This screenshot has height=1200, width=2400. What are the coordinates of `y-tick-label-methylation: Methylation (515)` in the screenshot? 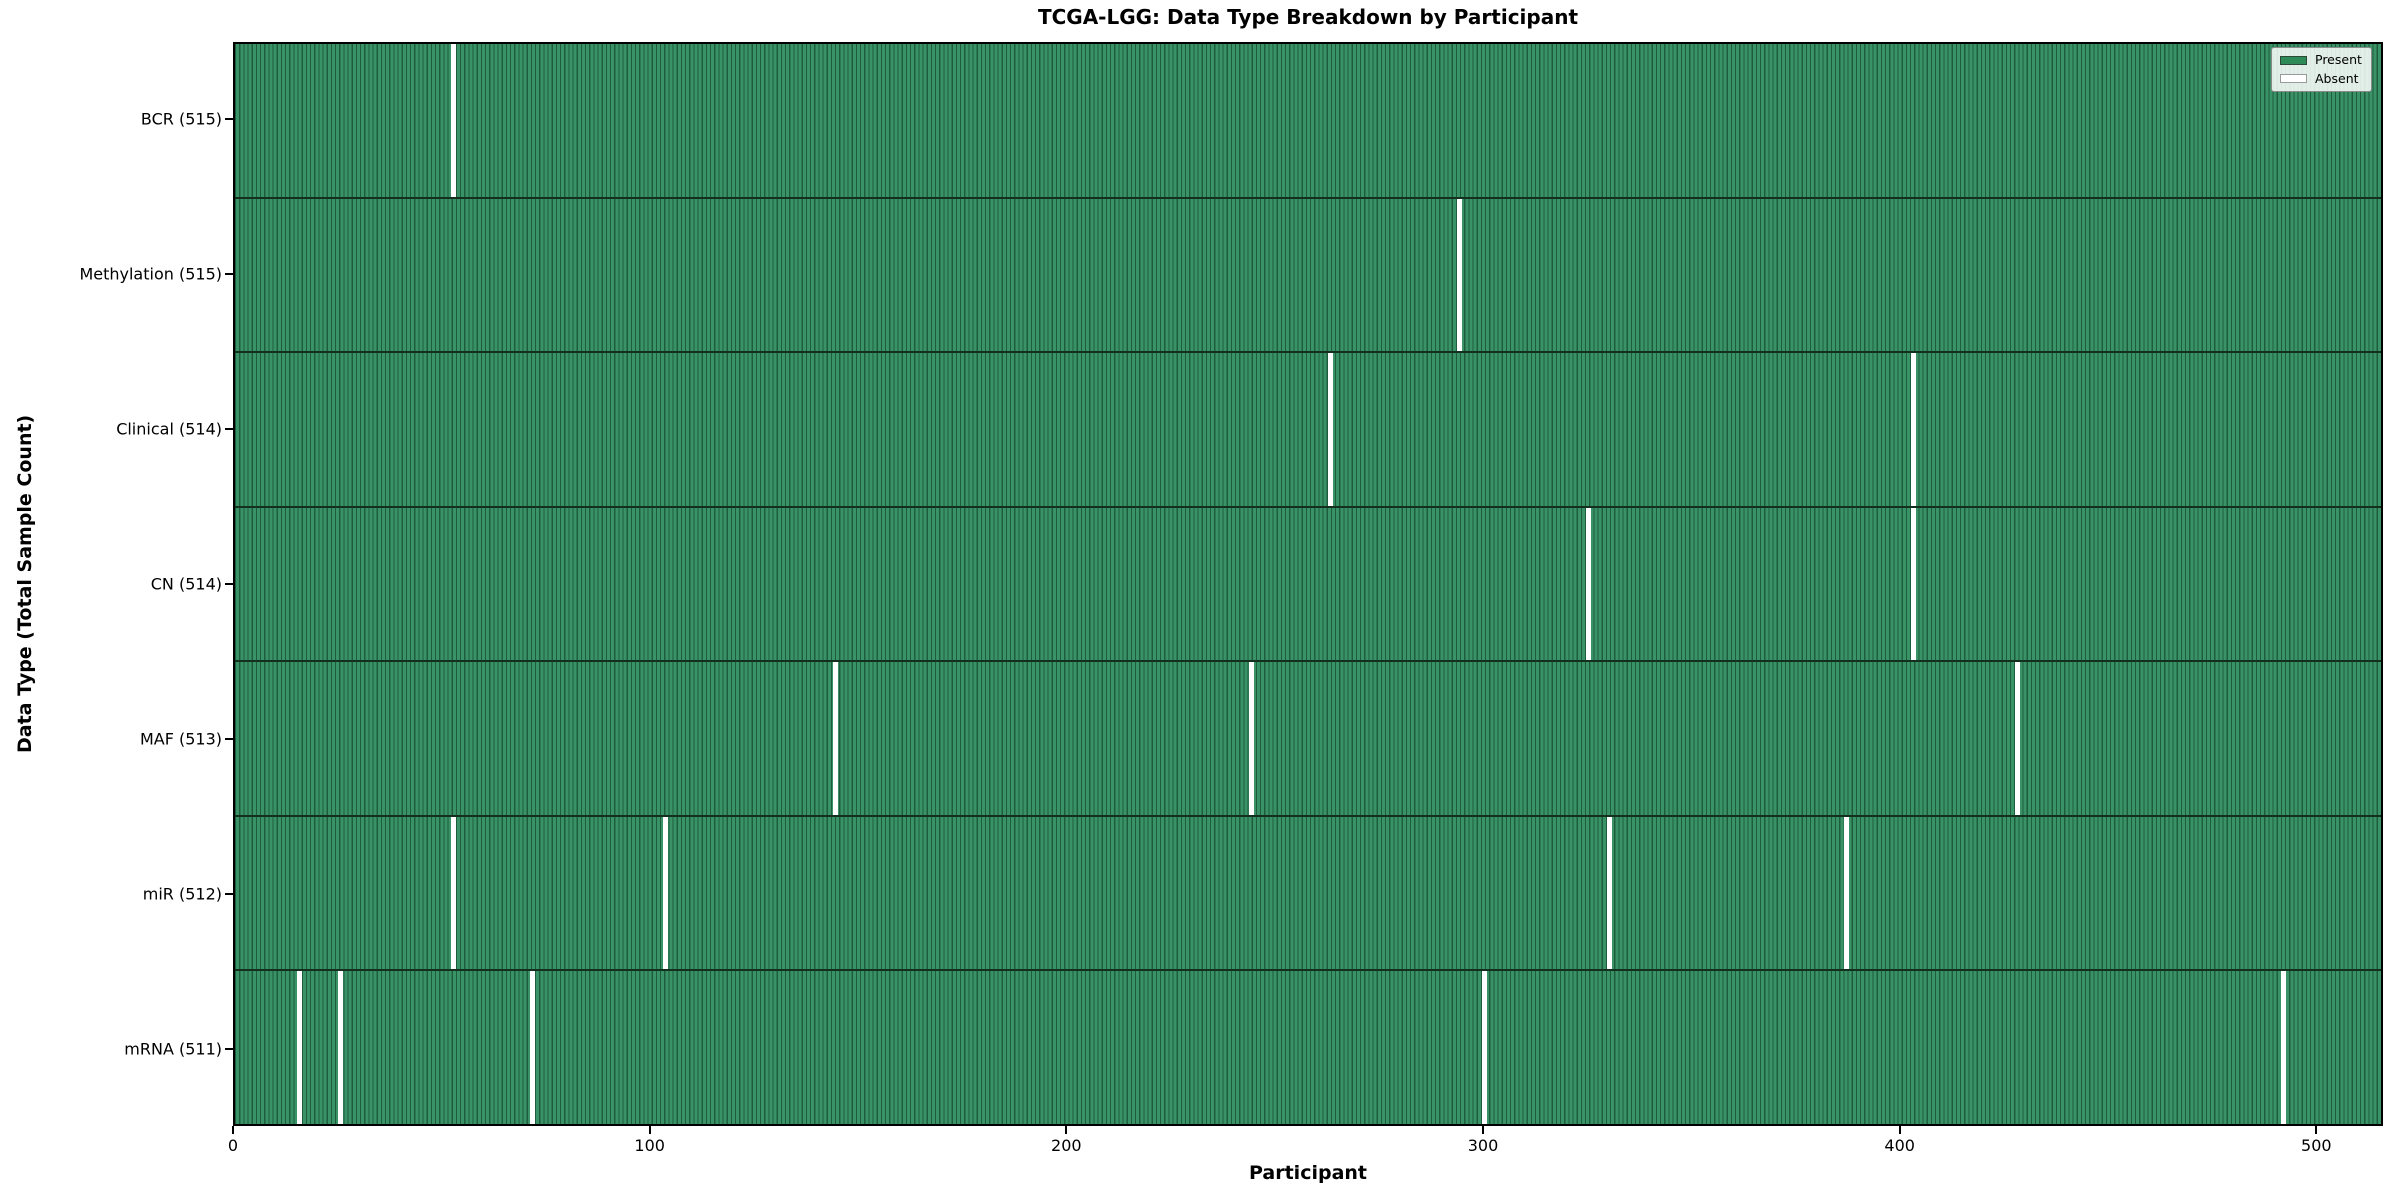 It's located at (150, 274).